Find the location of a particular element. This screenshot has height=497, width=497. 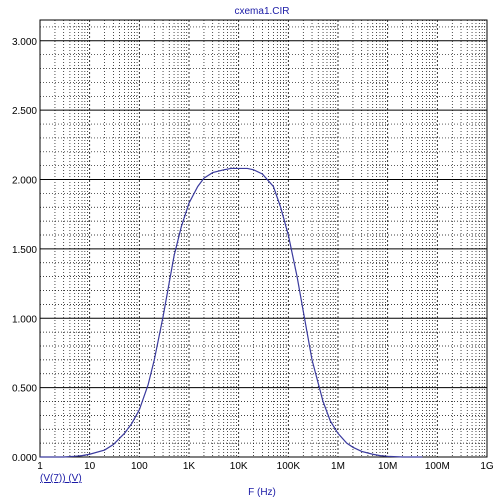

x-tick-label: 100M is located at coordinates (437, 466).